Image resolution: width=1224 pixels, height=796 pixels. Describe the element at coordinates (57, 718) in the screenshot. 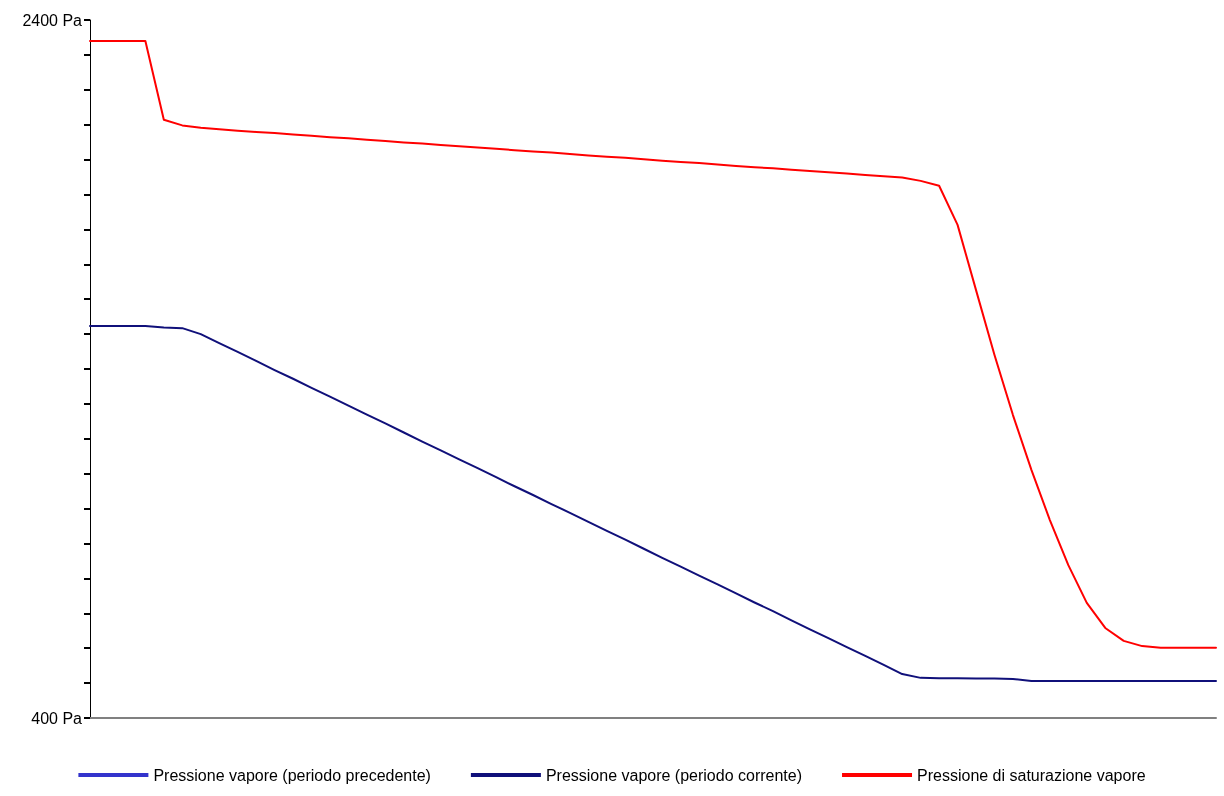

I see `y-tick-label: 400 Pa` at that location.